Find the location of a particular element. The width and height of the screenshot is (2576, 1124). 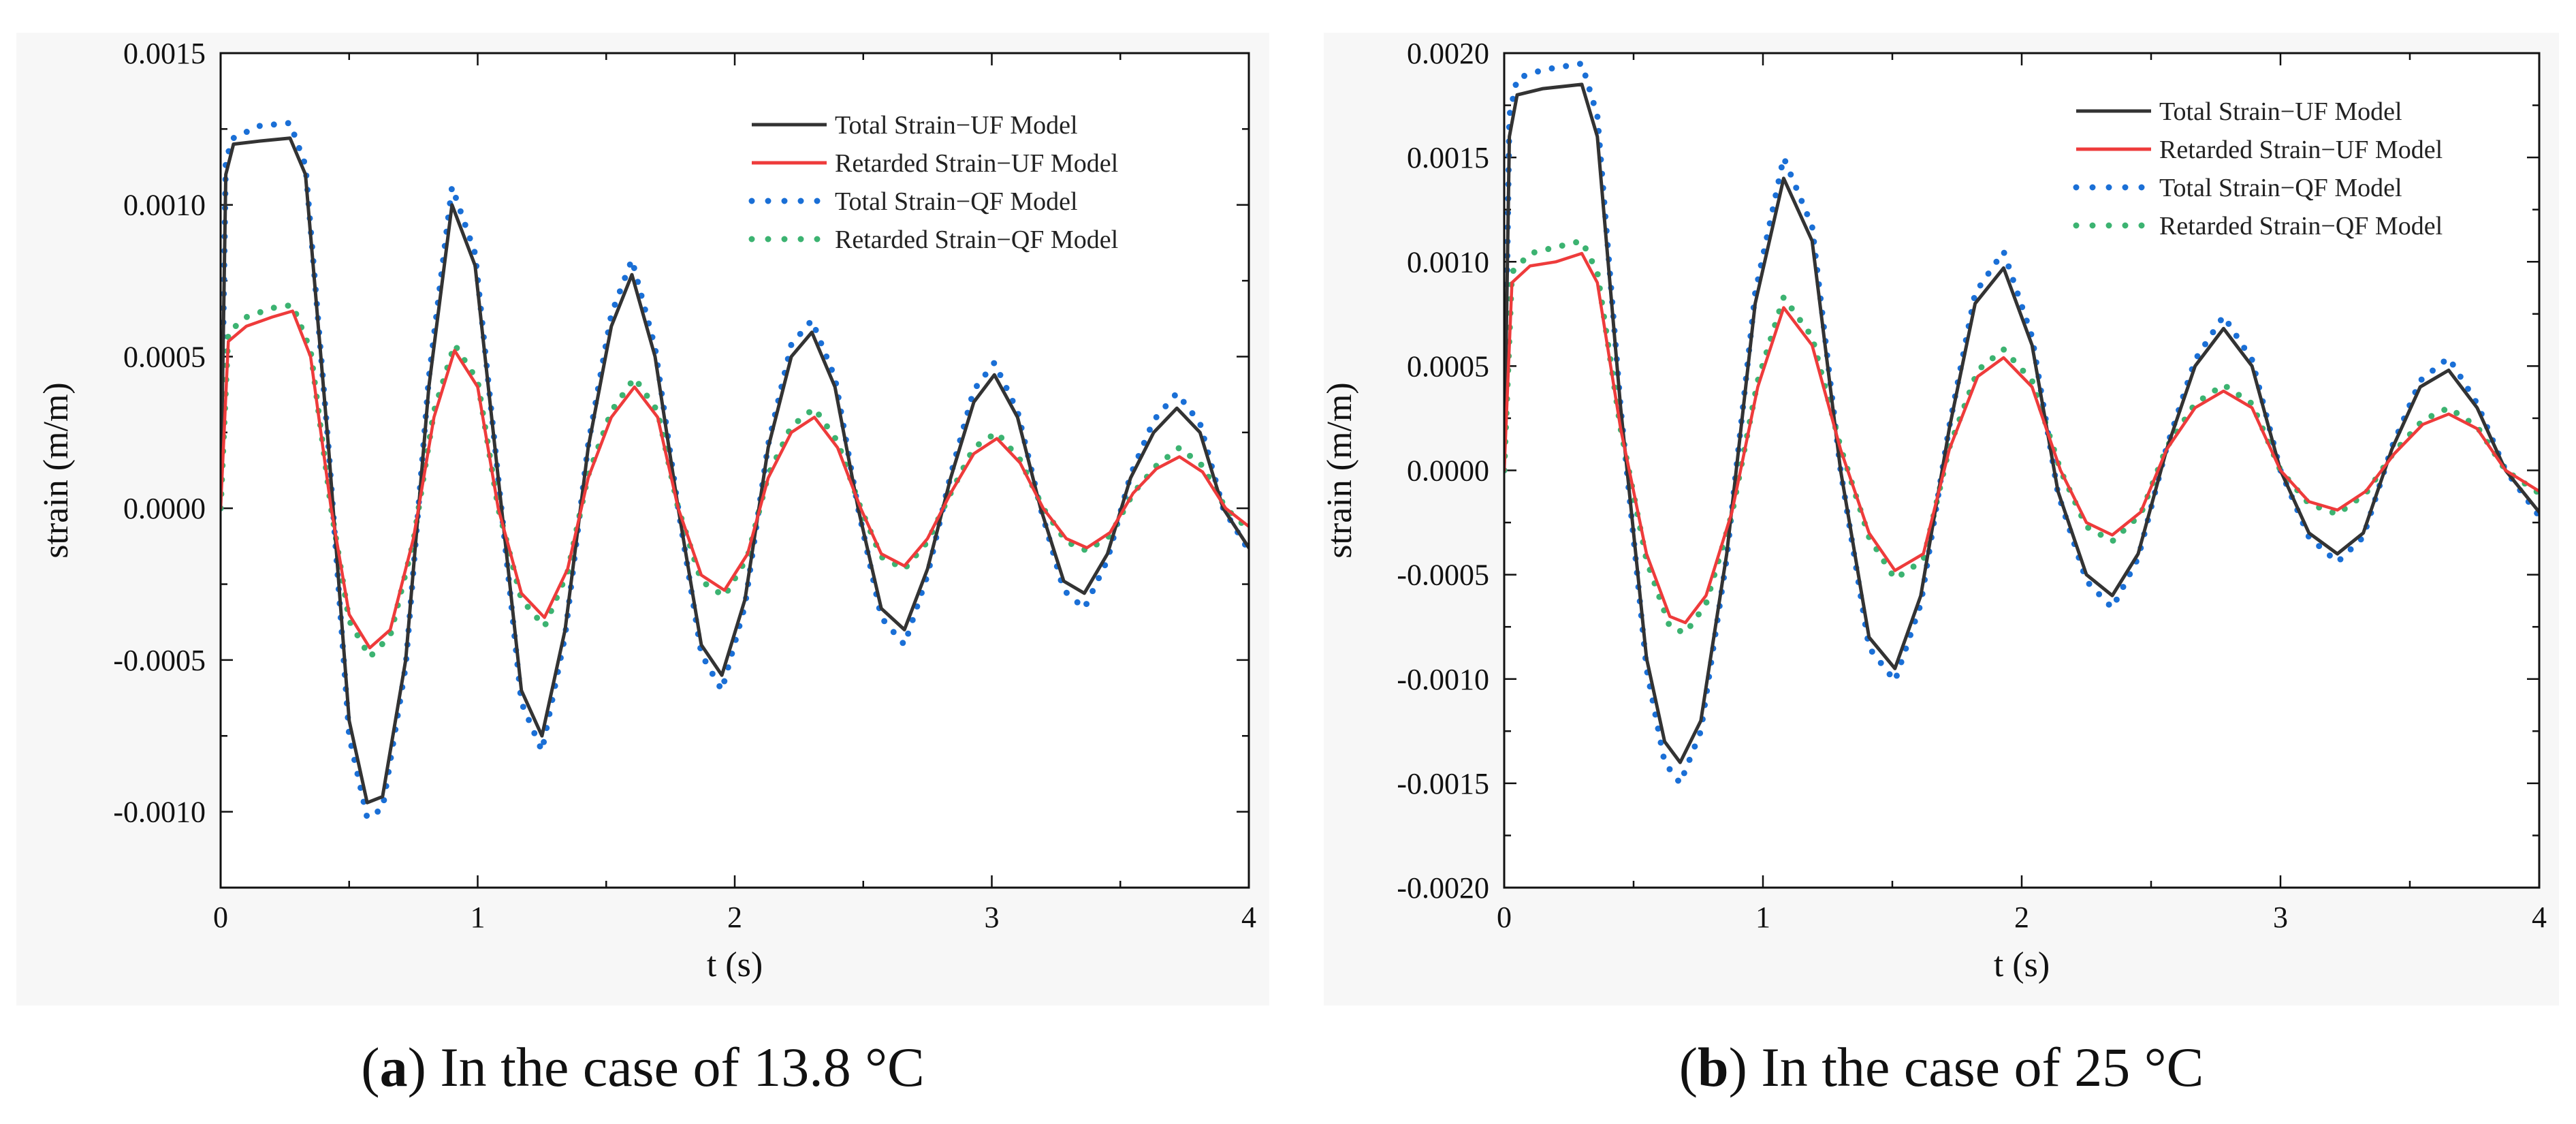

caption-b: (b) In the case of 25 °C is located at coordinates (1941, 1067).